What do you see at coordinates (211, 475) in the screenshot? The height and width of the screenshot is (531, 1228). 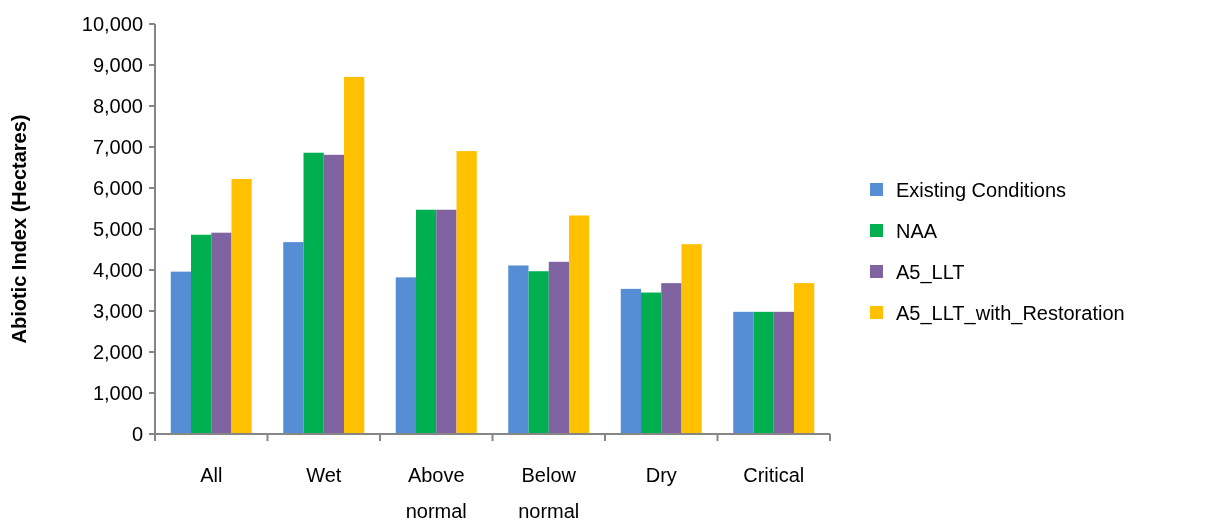 I see `x-tick-label: All` at bounding box center [211, 475].